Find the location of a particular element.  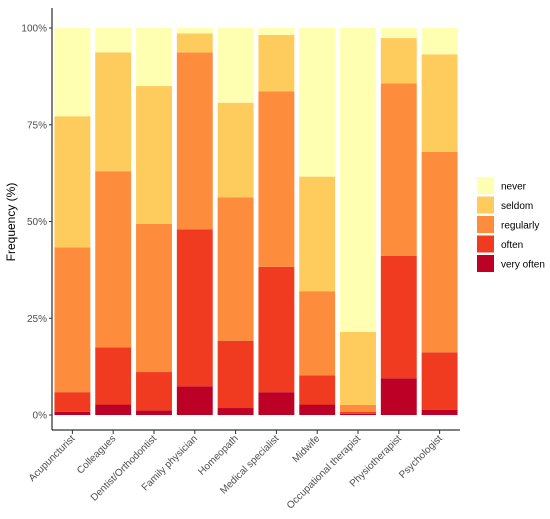

y-tick-label: 50% is located at coordinates (37, 222).